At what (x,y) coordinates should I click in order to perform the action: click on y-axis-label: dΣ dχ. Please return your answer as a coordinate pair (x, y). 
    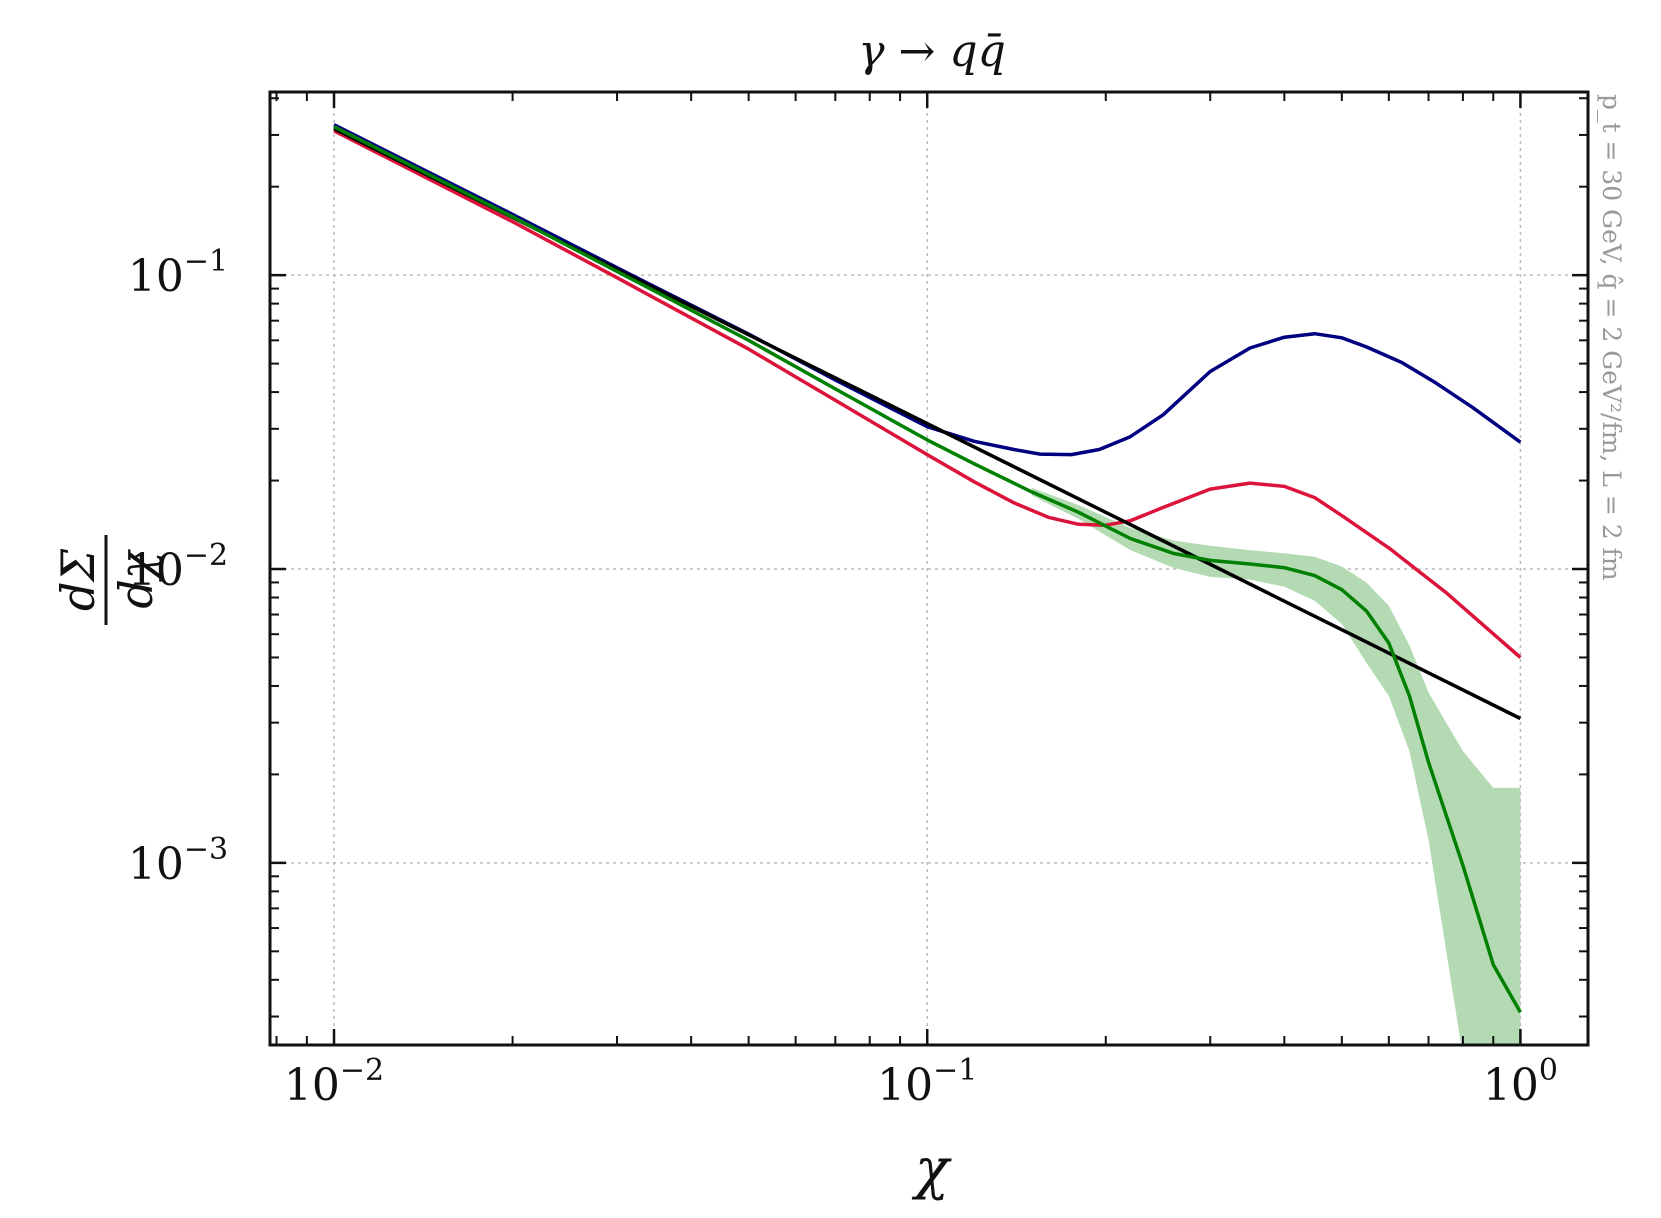
    Looking at the image, I should click on (107, 580).